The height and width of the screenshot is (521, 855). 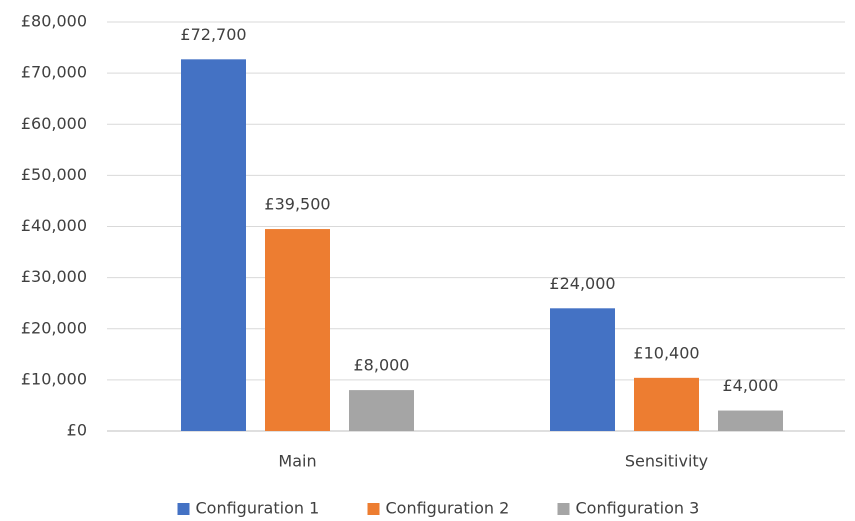 I want to click on y-tick-label: £30,000, so click(x=54, y=276).